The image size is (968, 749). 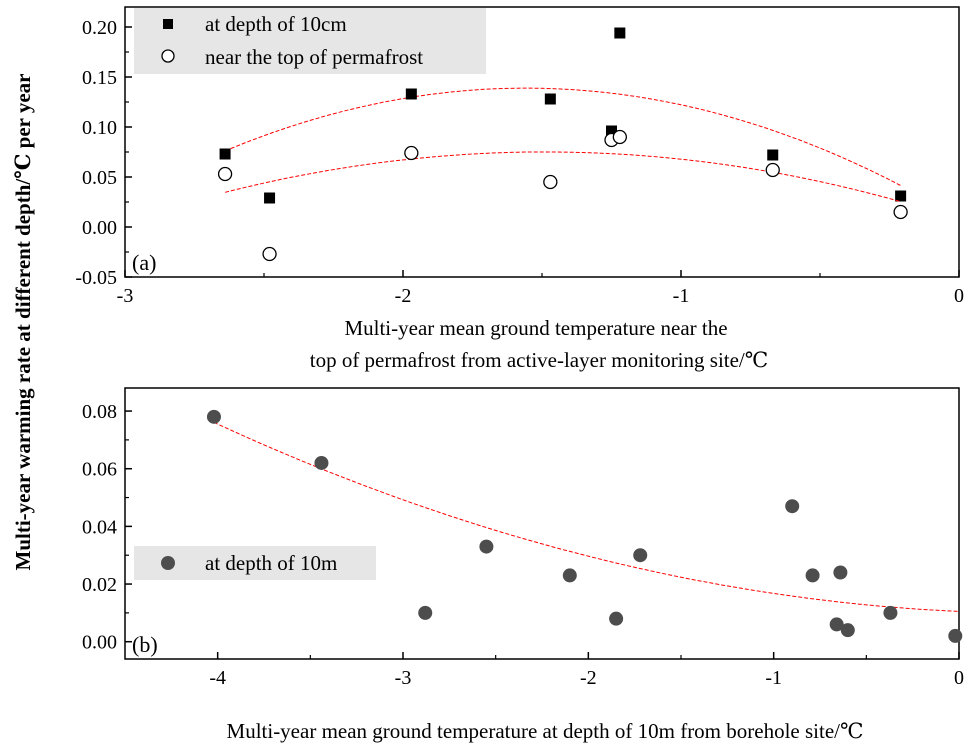 What do you see at coordinates (681, 296) in the screenshot?
I see `panel-a-x-tick-label: -1` at bounding box center [681, 296].